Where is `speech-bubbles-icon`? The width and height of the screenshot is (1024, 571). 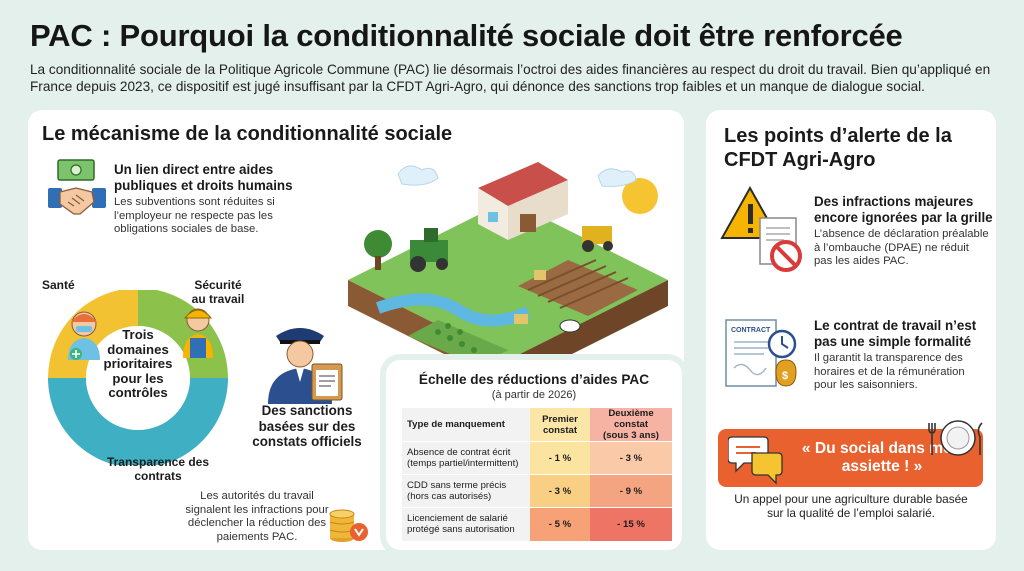 speech-bubbles-icon is located at coordinates (755, 460).